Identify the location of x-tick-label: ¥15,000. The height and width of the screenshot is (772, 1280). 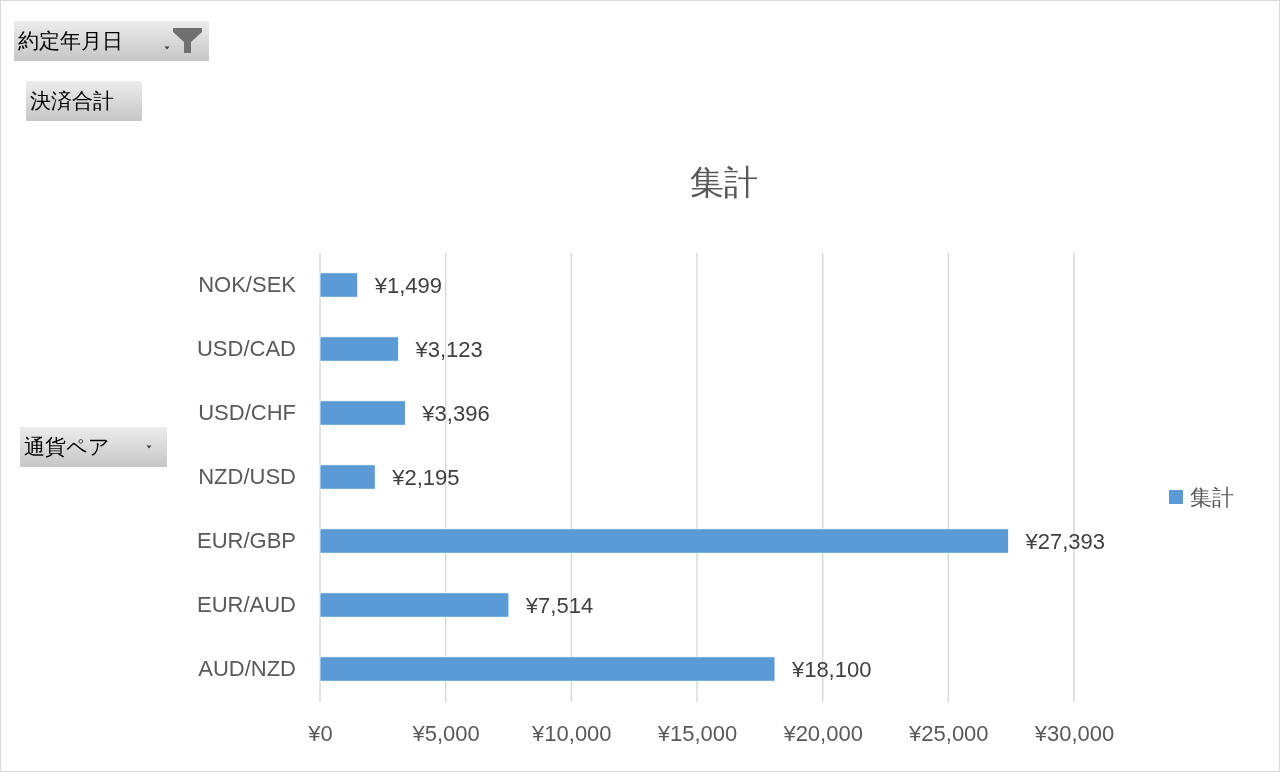
(697, 733).